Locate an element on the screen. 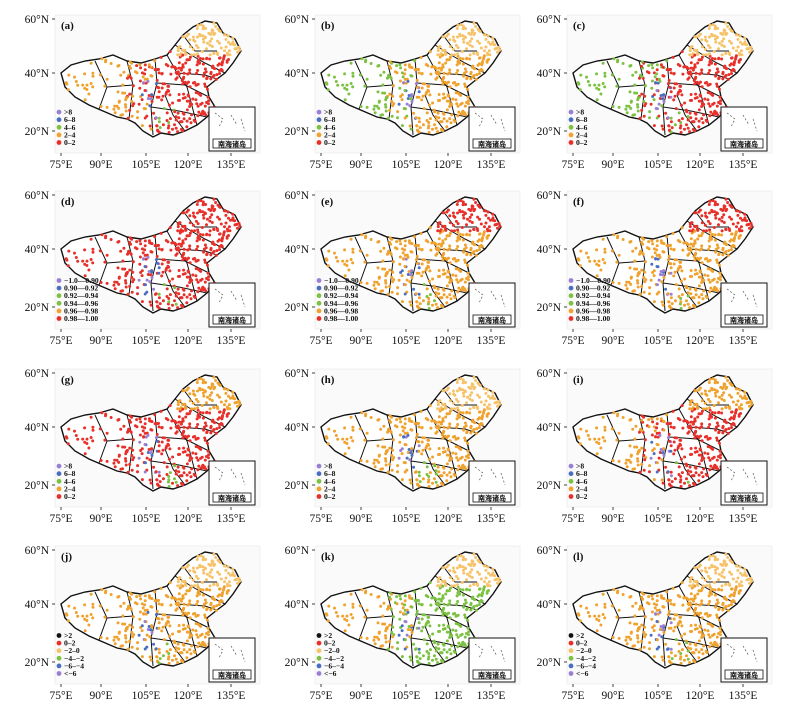  x-tick-label: 75°E is located at coordinates (572, 165).